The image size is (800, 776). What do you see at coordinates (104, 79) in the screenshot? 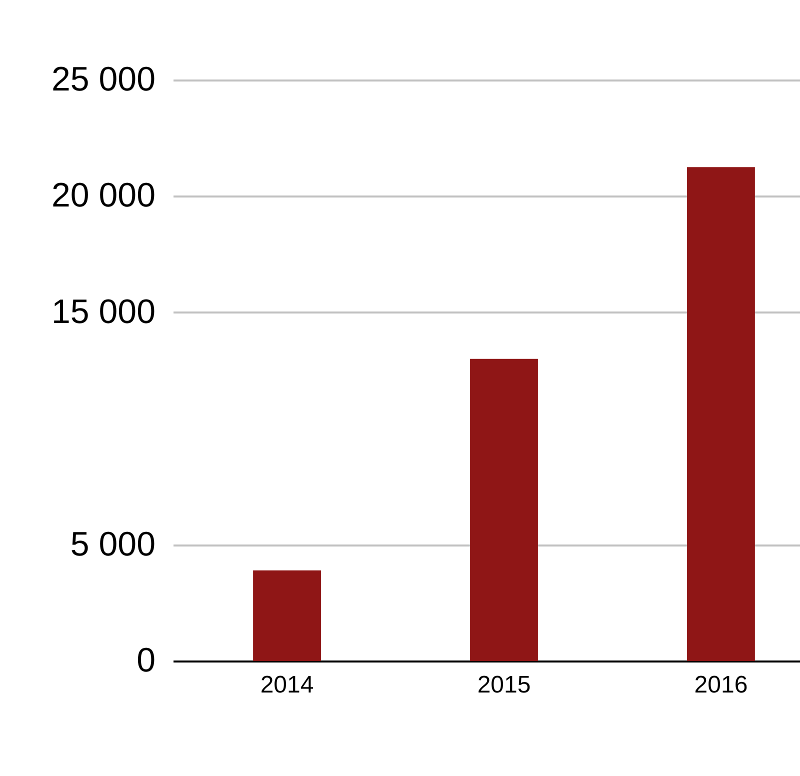
I see `y-tick-label: 25 000` at bounding box center [104, 79].